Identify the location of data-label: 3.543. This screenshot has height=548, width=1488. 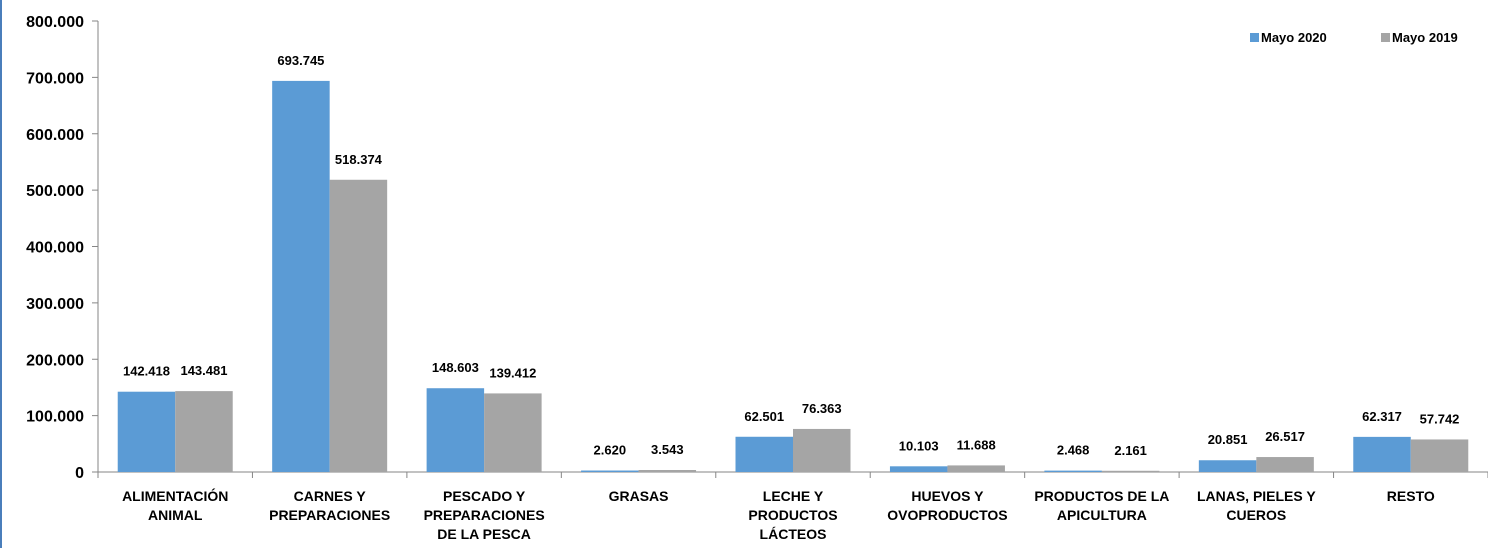
(667, 449).